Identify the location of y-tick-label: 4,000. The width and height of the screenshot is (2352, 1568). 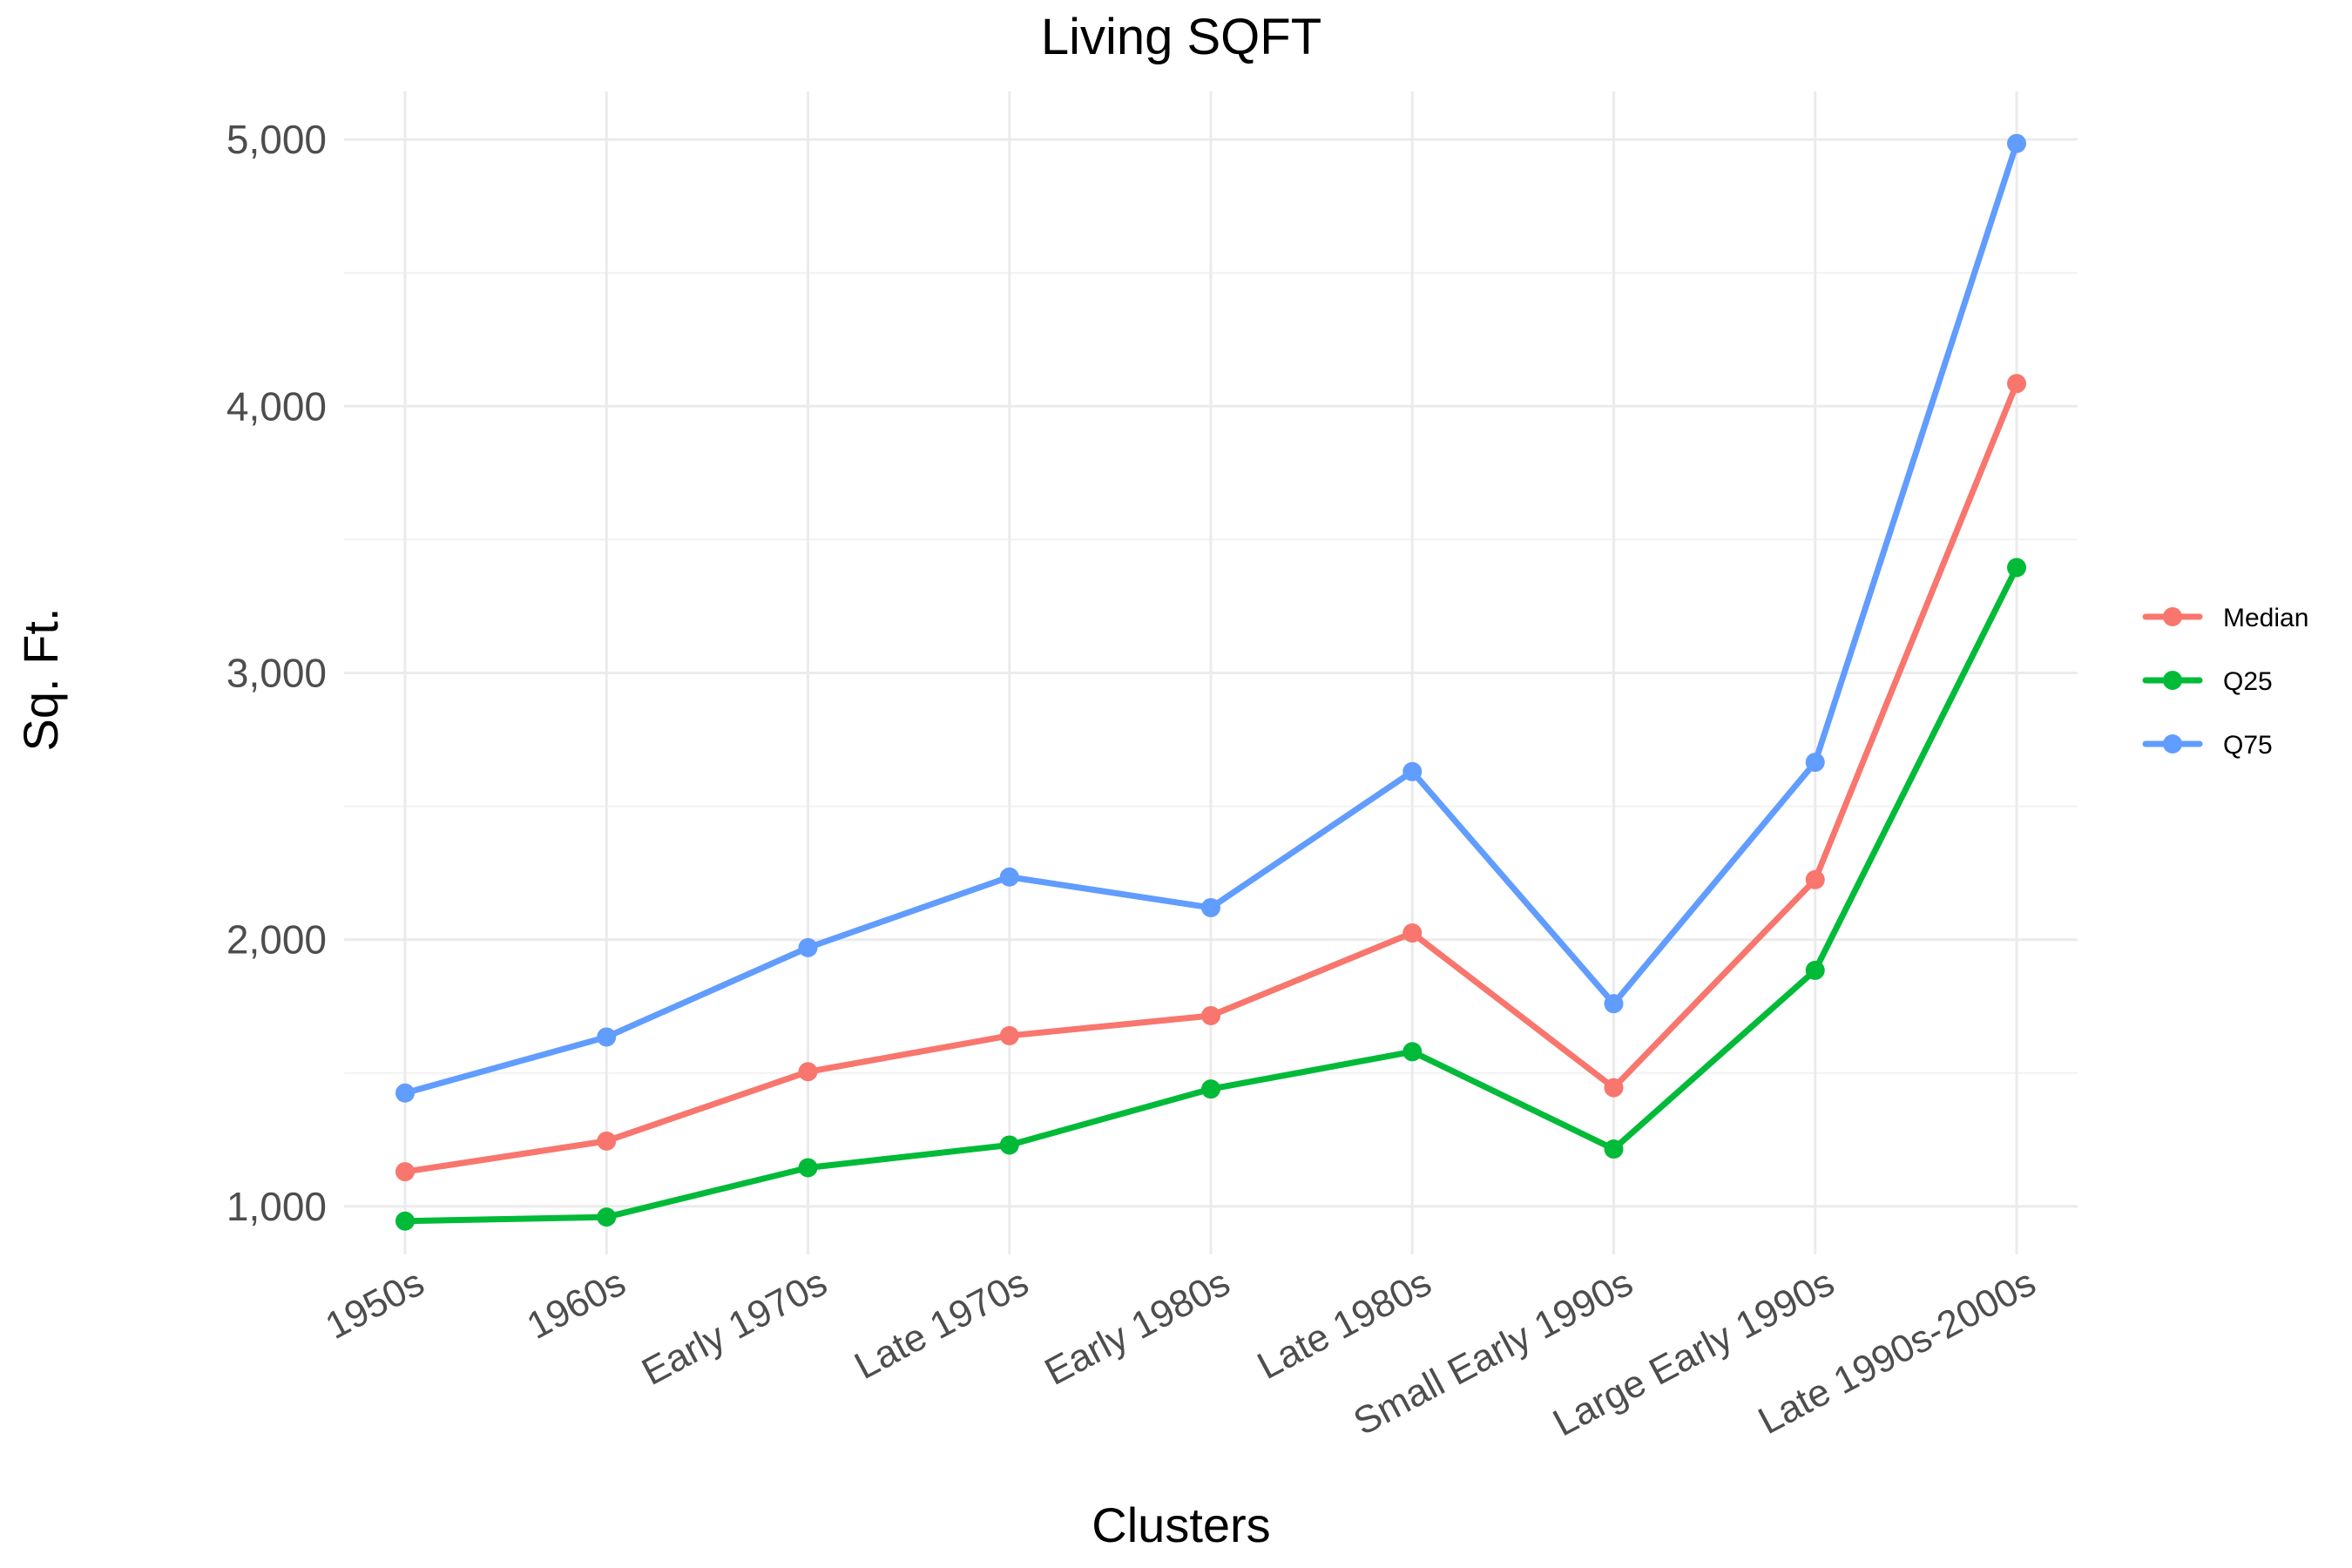
(276, 406).